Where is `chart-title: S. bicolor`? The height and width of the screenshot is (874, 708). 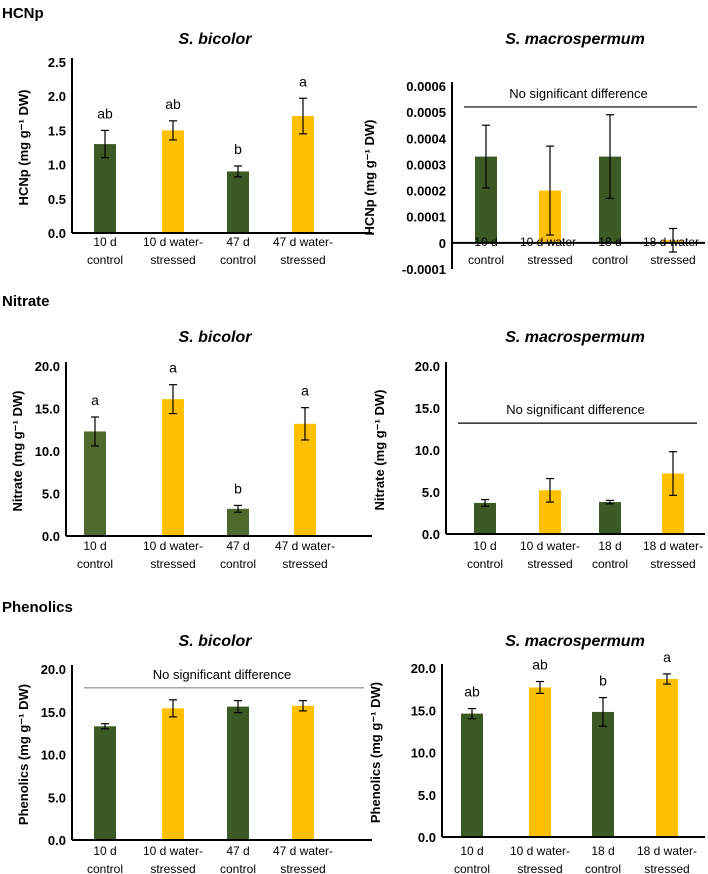 chart-title: S. bicolor is located at coordinates (216, 641).